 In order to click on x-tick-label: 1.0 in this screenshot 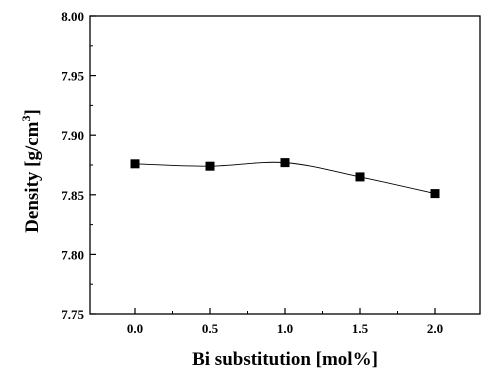, I will do `click(285, 328)`.